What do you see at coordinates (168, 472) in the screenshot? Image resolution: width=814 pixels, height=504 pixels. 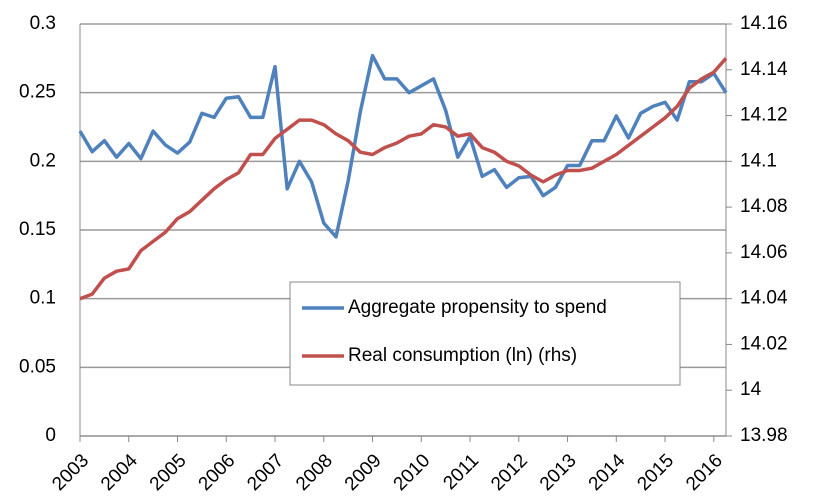 I see `x-tick-label: 2005` at bounding box center [168, 472].